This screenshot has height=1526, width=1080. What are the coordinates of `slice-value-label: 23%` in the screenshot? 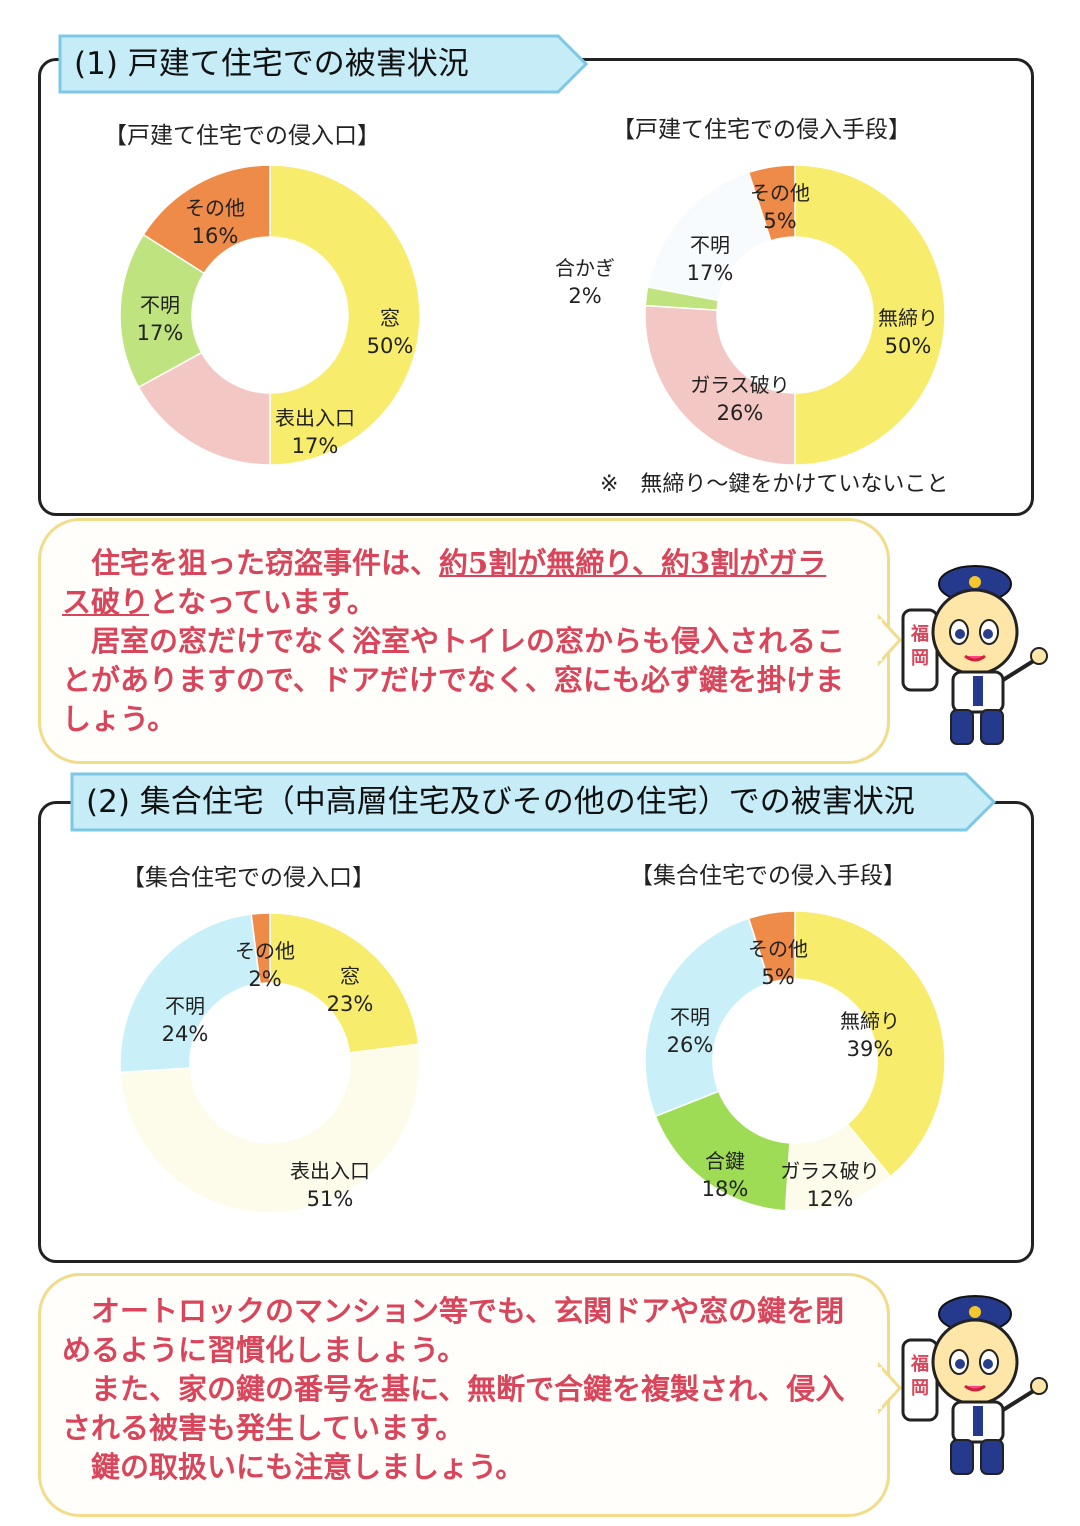 It's located at (350, 1004).